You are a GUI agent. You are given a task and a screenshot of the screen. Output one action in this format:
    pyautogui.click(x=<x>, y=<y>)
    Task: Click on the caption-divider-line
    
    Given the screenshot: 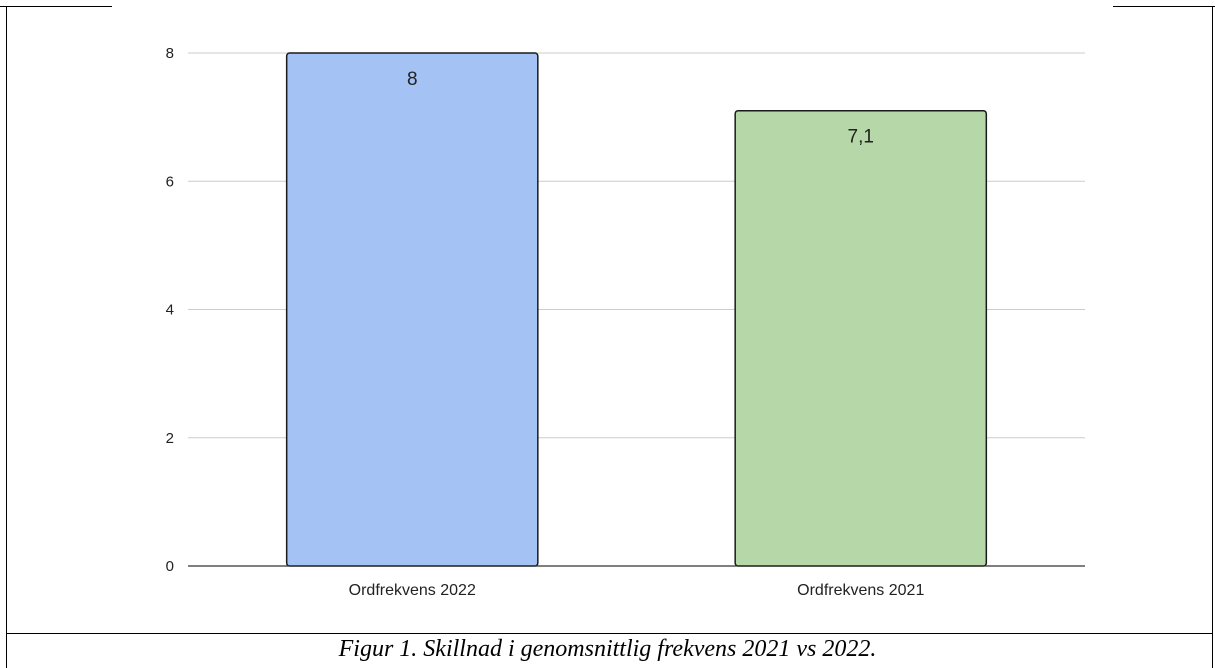 What is the action you would take?
    pyautogui.click(x=609, y=633)
    